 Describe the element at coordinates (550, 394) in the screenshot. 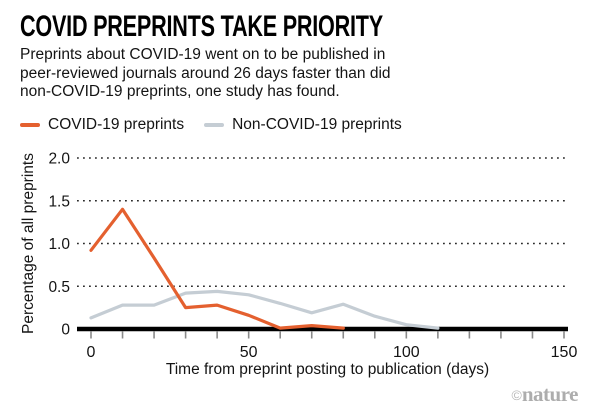

I see `nature-wordmark: nature` at that location.